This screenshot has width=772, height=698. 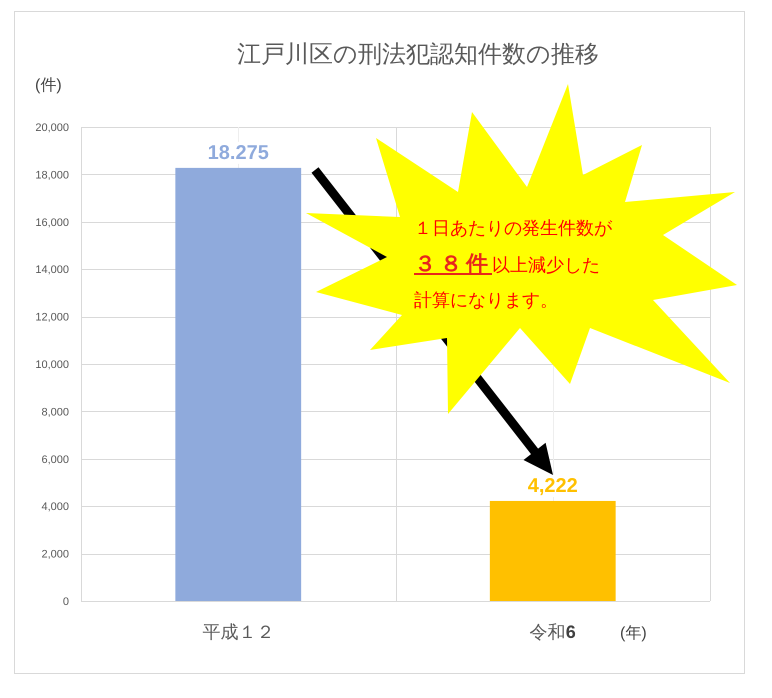 I want to click on title: 江戸川区の刑法犯認知件数の推移, so click(x=418, y=54).